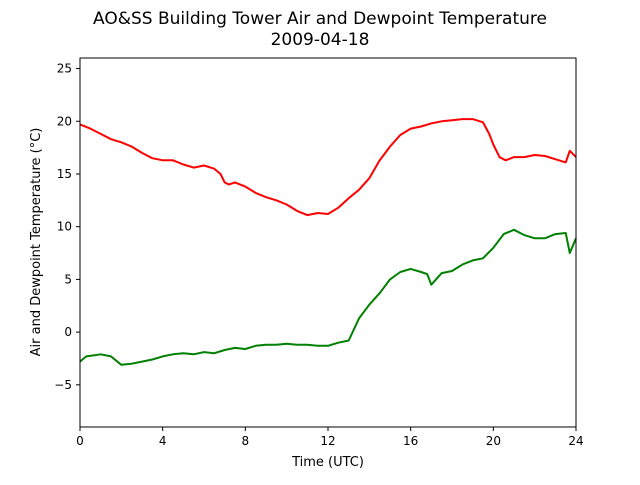 This screenshot has width=640, height=485. What do you see at coordinates (163, 441) in the screenshot?
I see `x-tick-label: 4` at bounding box center [163, 441].